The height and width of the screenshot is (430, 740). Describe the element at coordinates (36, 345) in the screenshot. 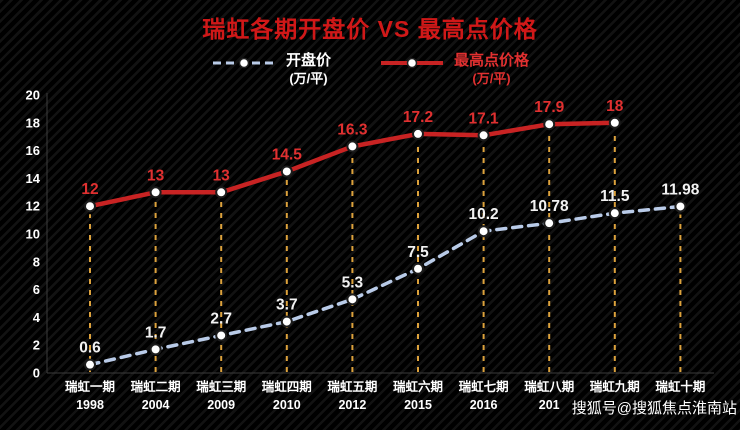

I see `y-axis-label: 2` at that location.